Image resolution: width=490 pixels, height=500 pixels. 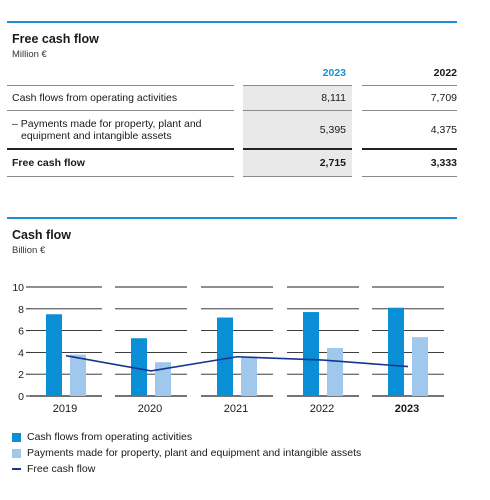 What do you see at coordinates (407, 409) in the screenshot?
I see `x-tick-label: 2023` at bounding box center [407, 409].